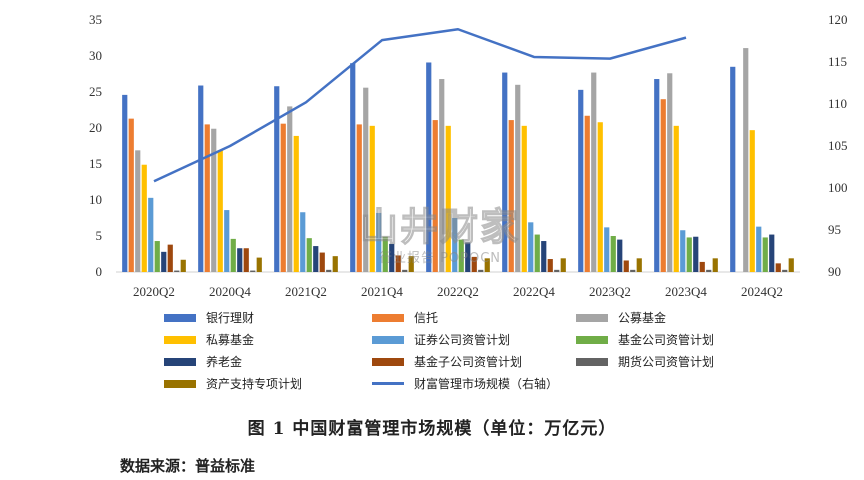  I want to click on legend-line-swatch, so click(388, 383).